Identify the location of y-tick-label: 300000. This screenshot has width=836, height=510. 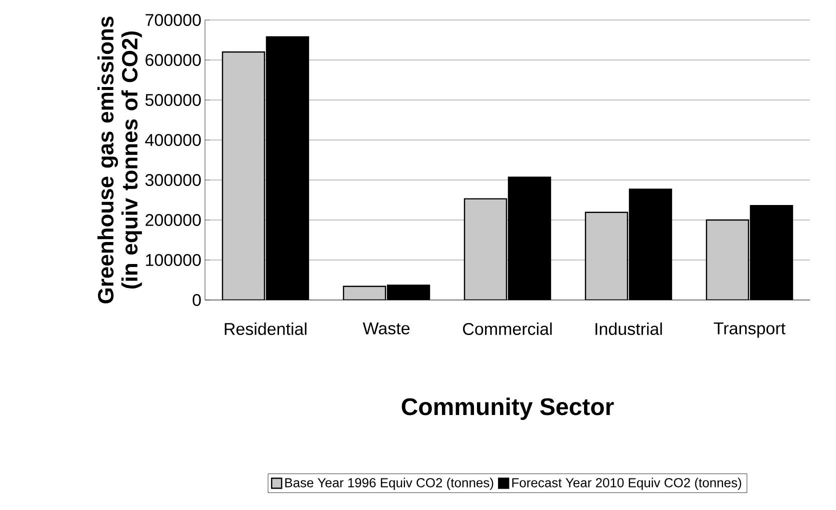
(173, 180).